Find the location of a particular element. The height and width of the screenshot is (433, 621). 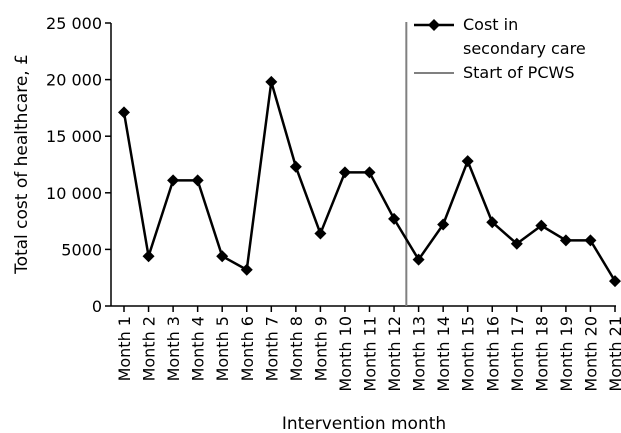

x-tick-label: Month 12 is located at coordinates (394, 354).